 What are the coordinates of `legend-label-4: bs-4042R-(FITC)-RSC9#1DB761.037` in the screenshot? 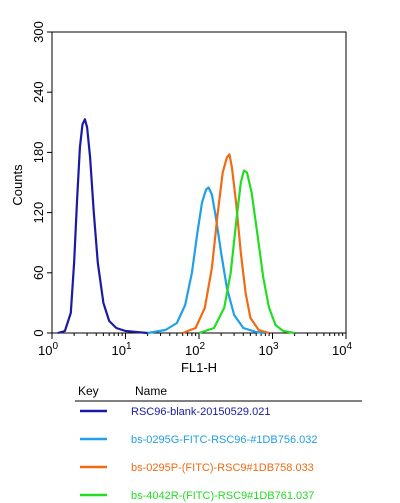 It's located at (222, 496).